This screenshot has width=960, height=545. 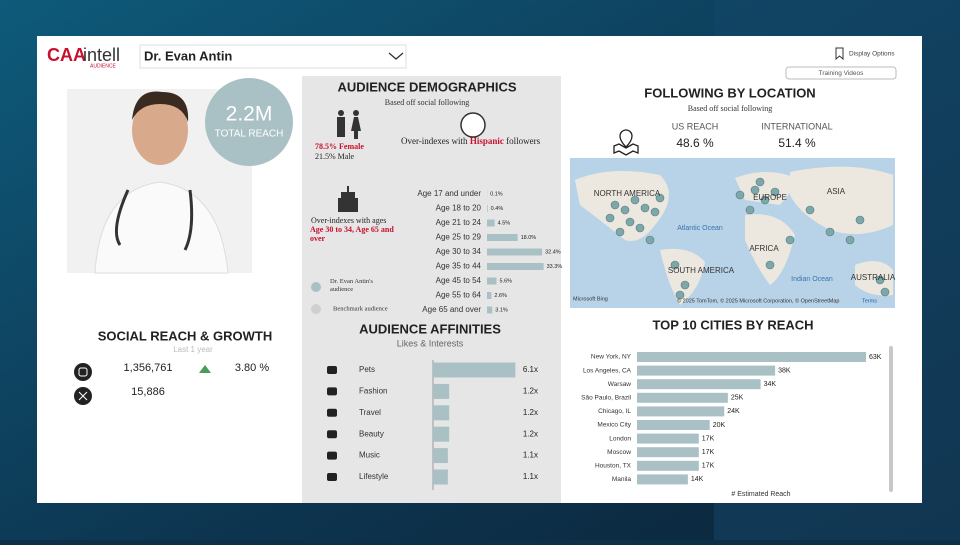 I want to click on legend-box: Dr. Evan Antin's audience, so click(x=360, y=288).